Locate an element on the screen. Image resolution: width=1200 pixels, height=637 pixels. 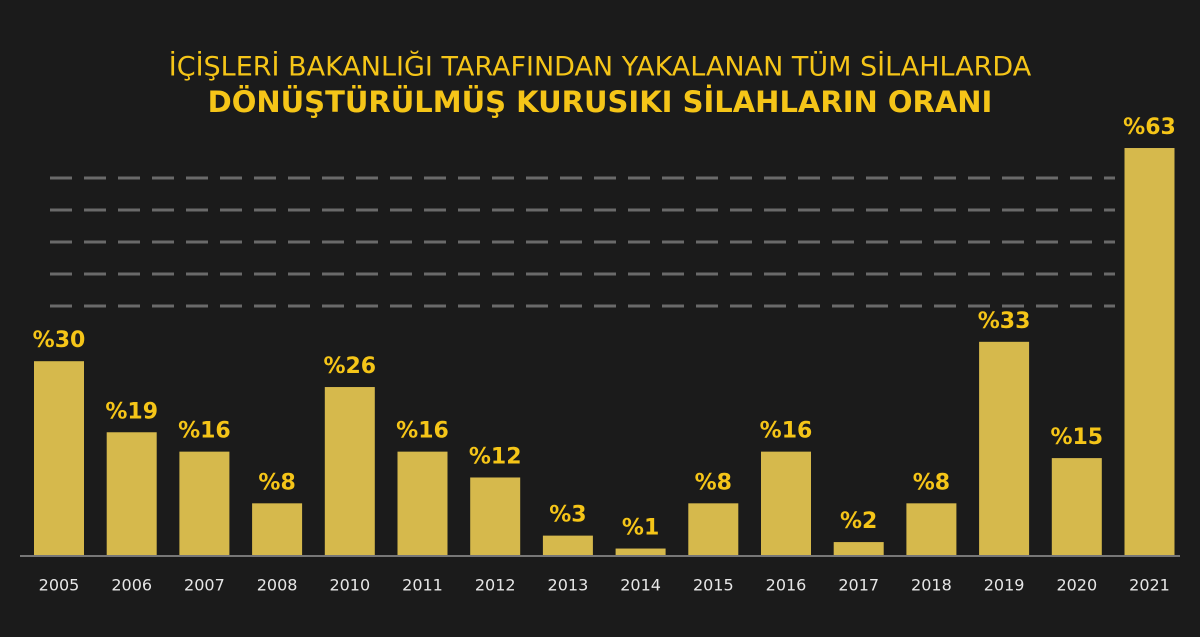
x-tick-label: 2017 is located at coordinates (858, 585).